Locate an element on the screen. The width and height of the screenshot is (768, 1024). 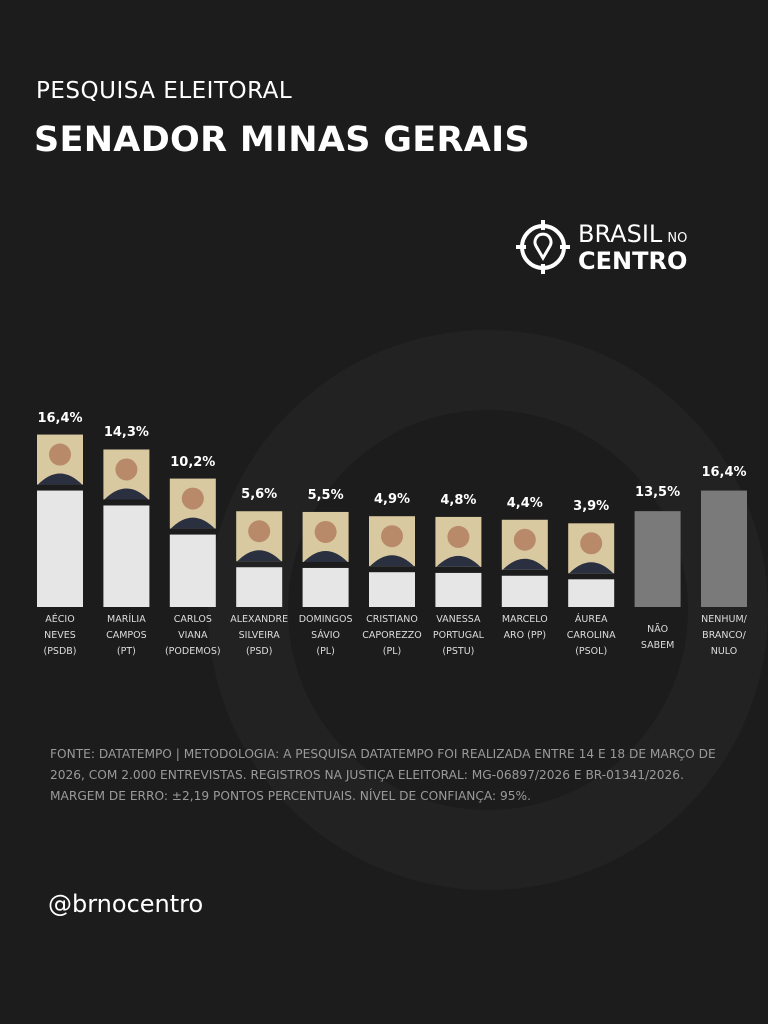
value-label: 5,5% is located at coordinates (325, 495).